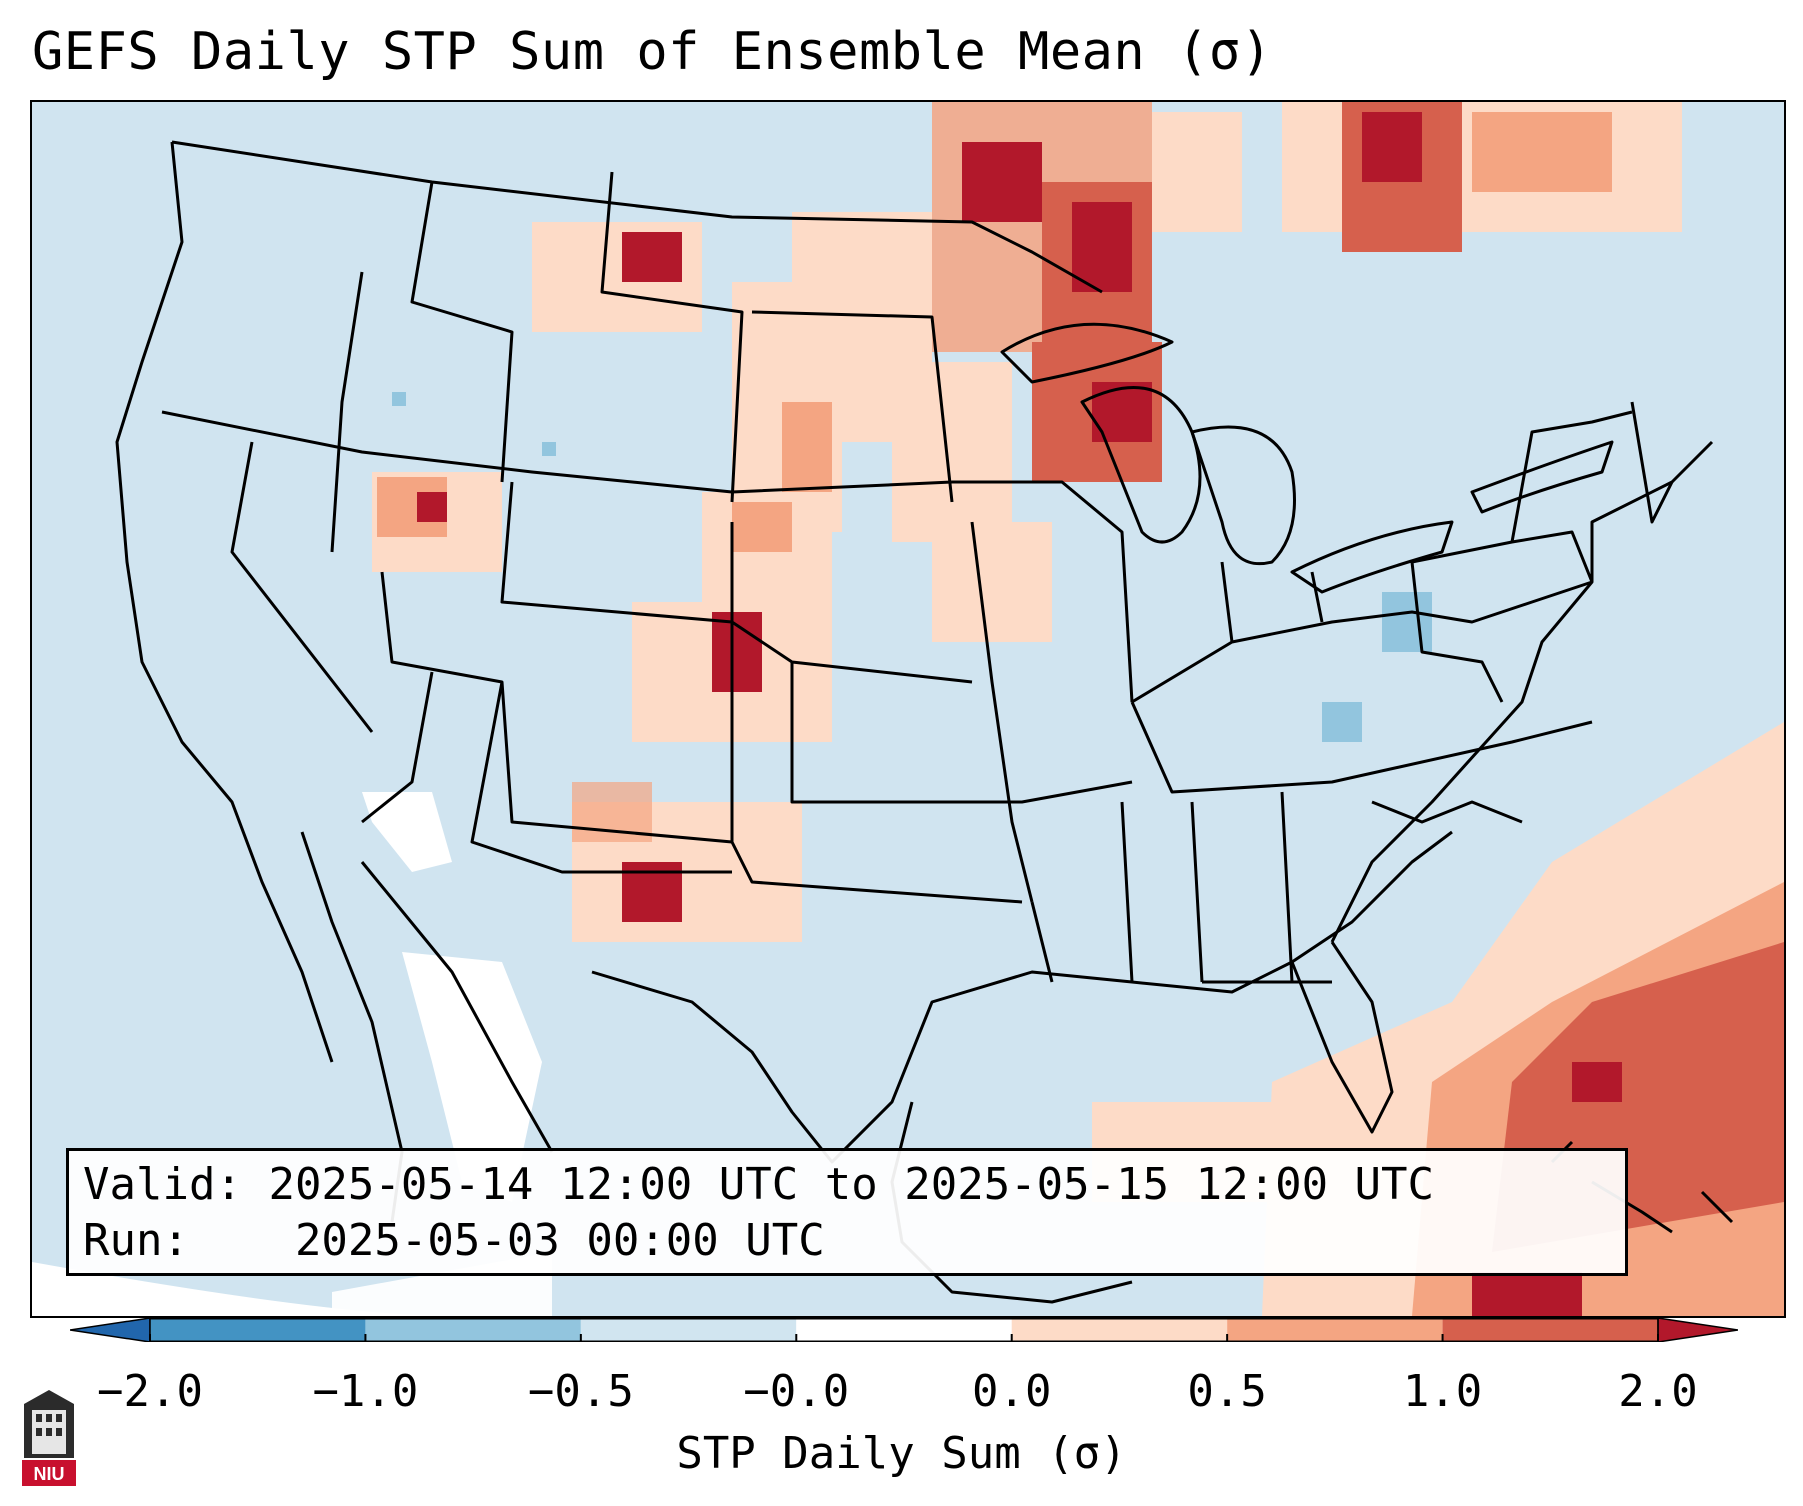  Describe the element at coordinates (687, 862) in the screenshot. I see `anomaly-west-texas` at that location.